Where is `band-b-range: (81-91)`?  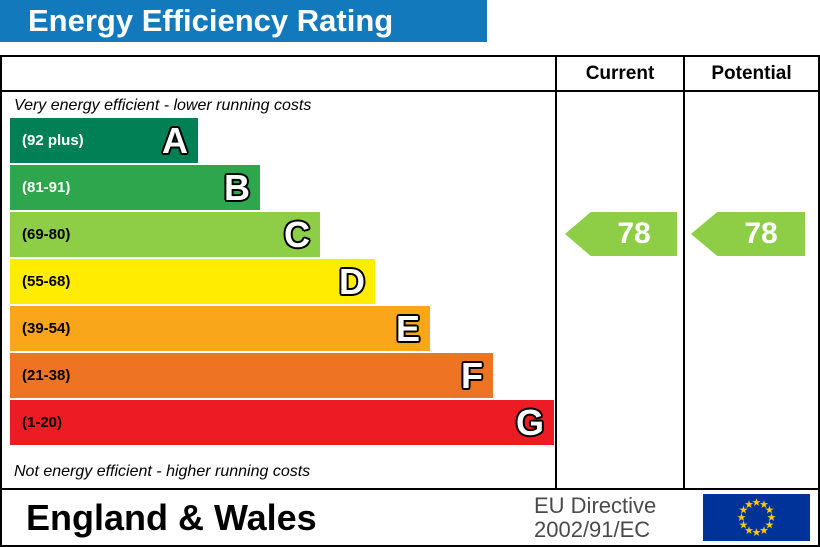
band-b-range: (81-91) is located at coordinates (46, 187).